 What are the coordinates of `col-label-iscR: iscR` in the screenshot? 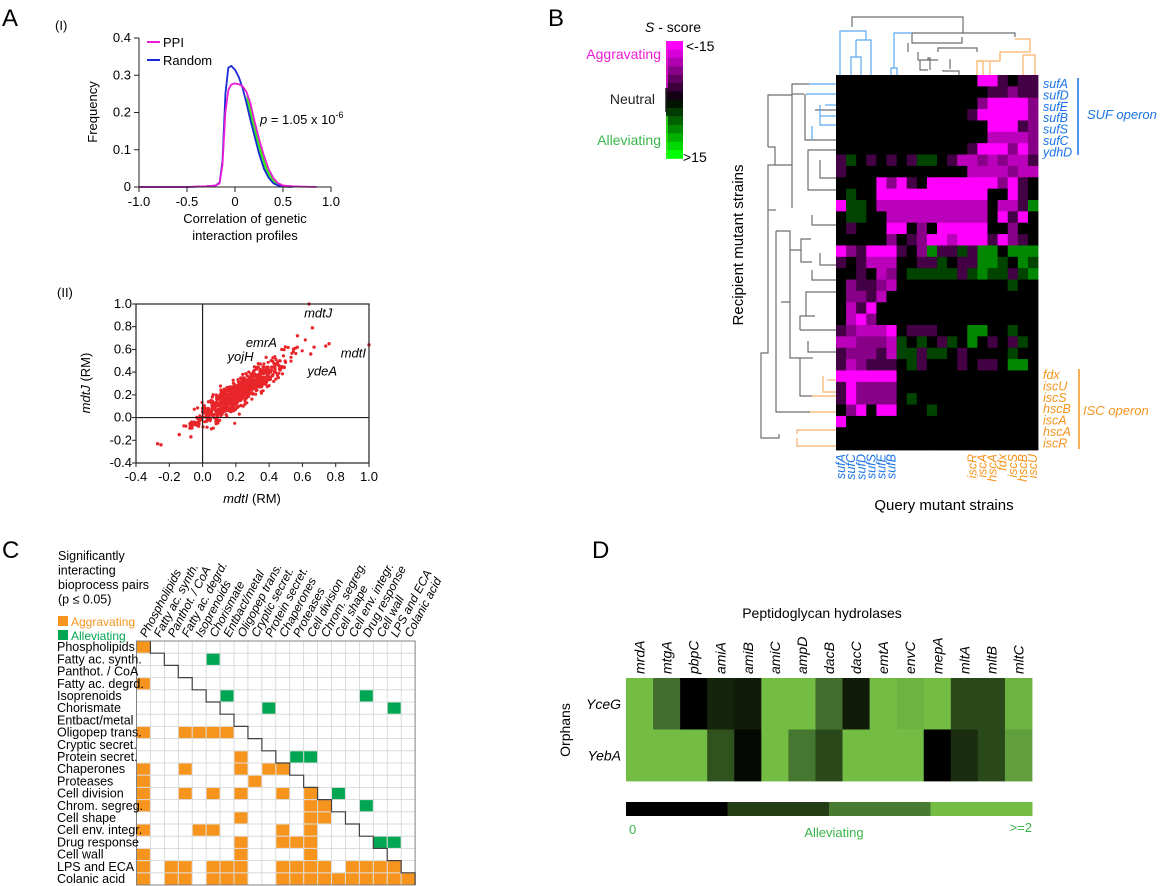 It's located at (972, 466).